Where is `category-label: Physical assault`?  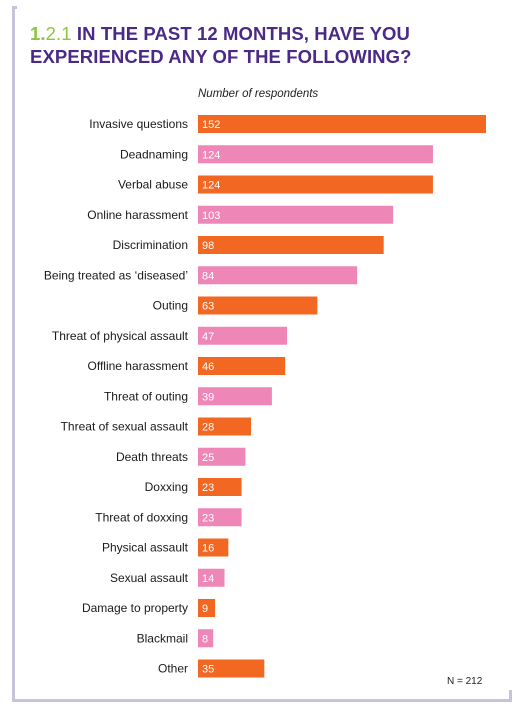 category-label: Physical assault is located at coordinates (145, 548).